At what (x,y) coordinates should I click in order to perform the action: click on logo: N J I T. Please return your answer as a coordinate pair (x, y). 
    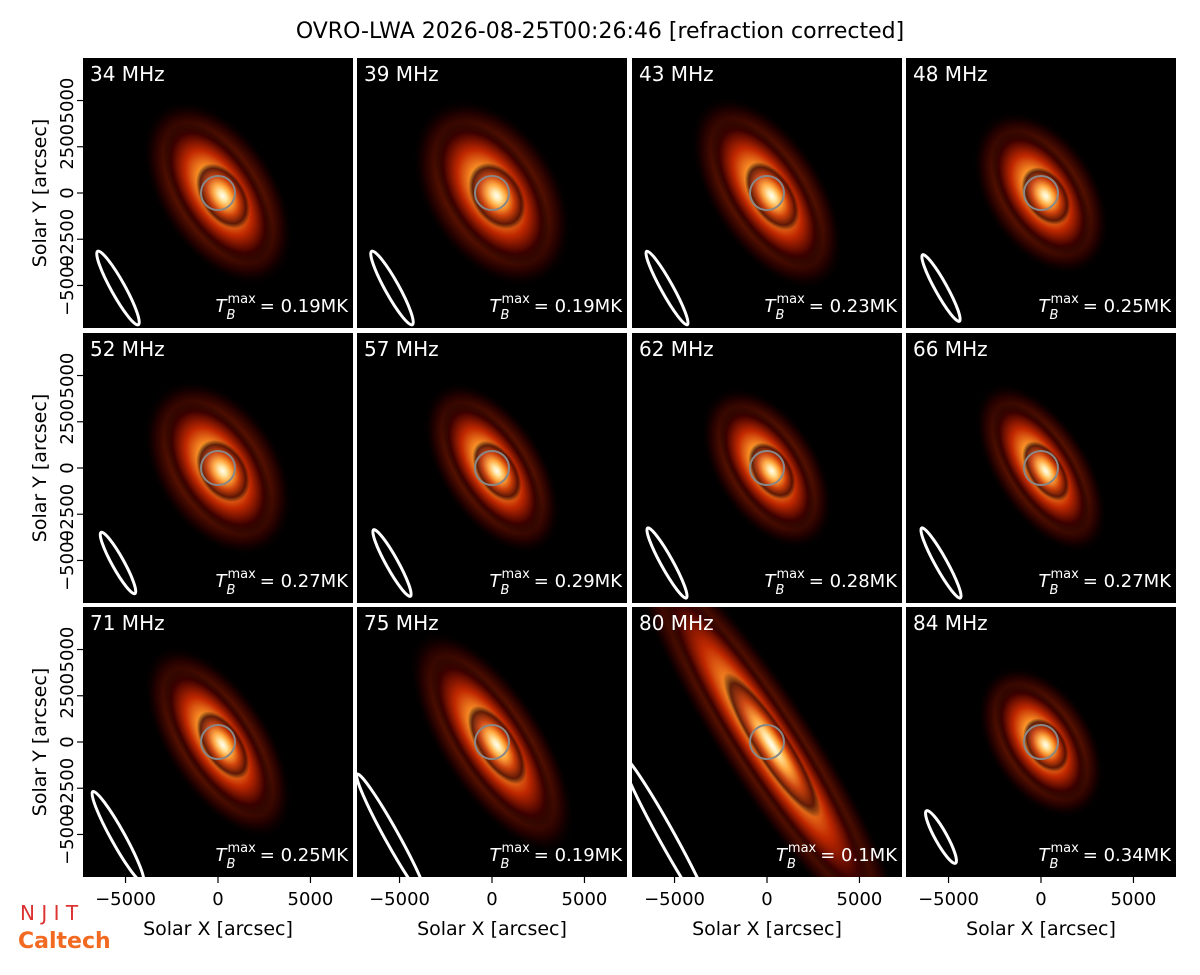
    Looking at the image, I should click on (49, 913).